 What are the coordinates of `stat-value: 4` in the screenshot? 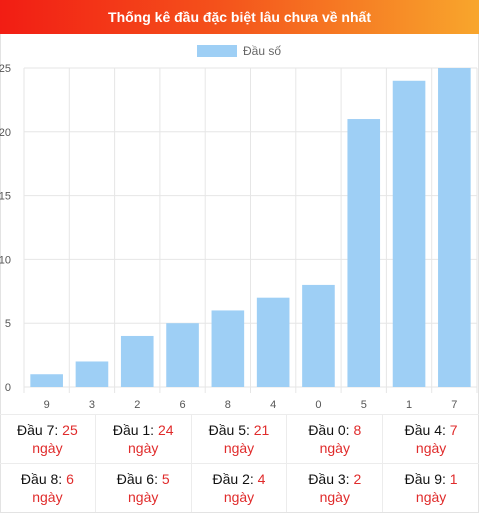 It's located at (261, 479).